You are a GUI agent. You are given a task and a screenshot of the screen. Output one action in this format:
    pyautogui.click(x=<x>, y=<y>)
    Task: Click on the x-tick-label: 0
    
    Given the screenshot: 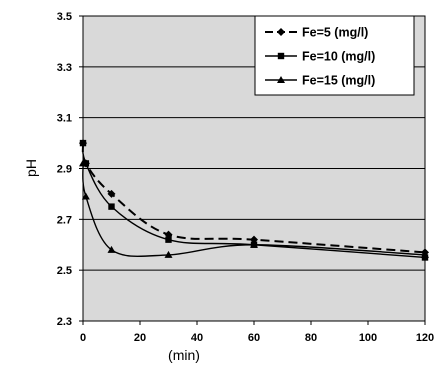 What is the action you would take?
    pyautogui.click(x=83, y=338)
    